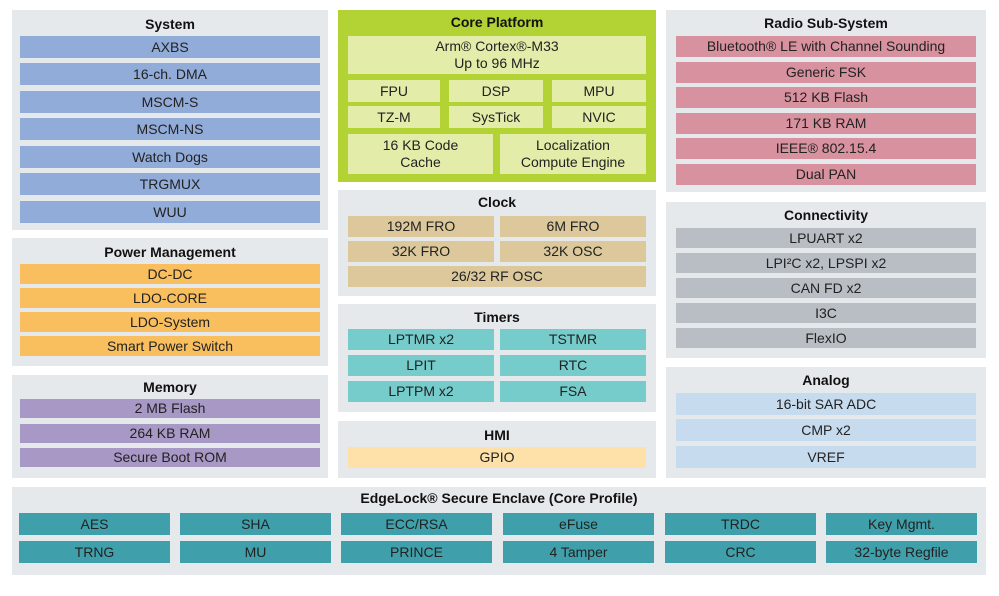  Describe the element at coordinates (499, 498) in the screenshot. I see `edgelock-title: EdgeLock® Secure Enclave (Core Profile)` at that location.